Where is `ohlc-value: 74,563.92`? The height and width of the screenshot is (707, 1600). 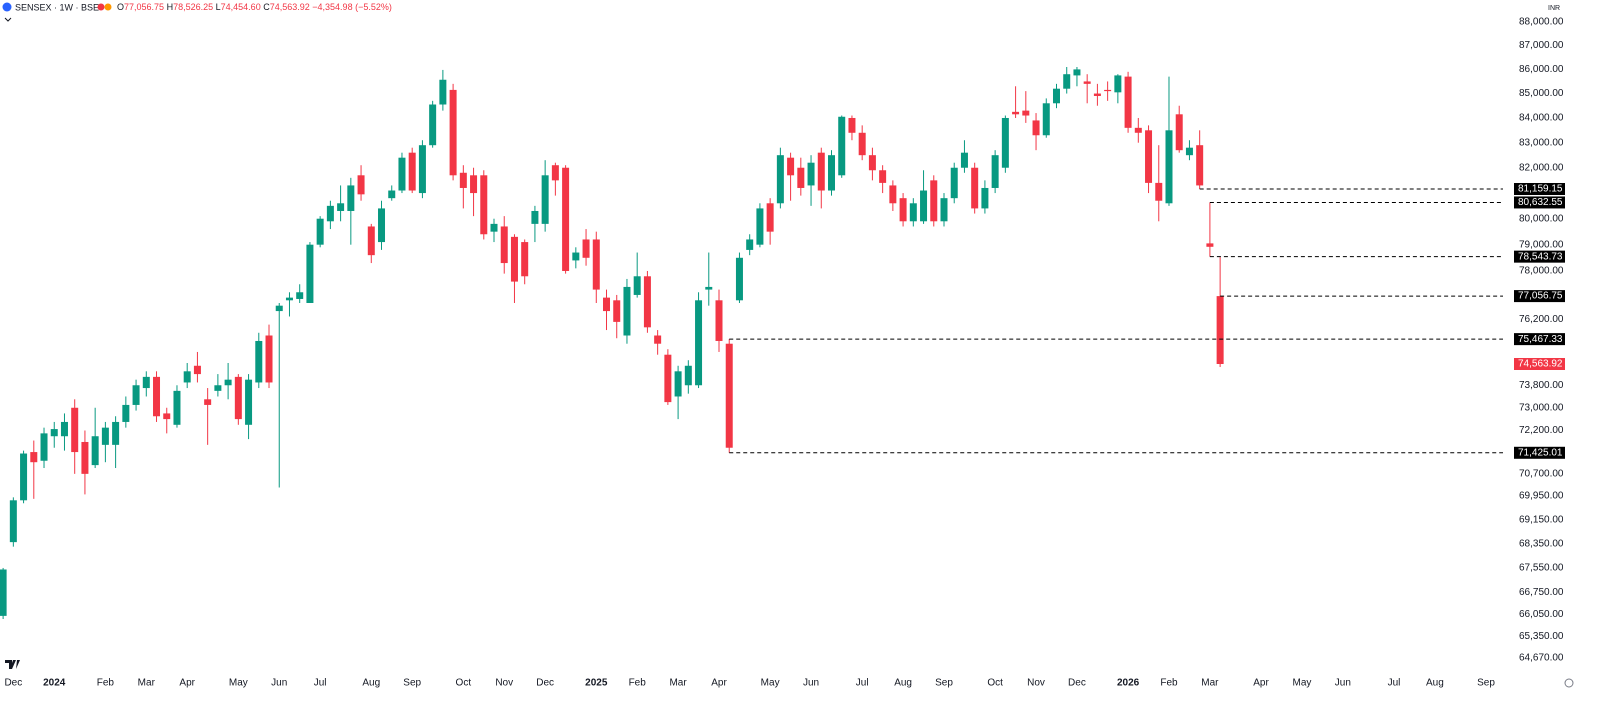
ohlc-value: 74,563.92 is located at coordinates (290, 7).